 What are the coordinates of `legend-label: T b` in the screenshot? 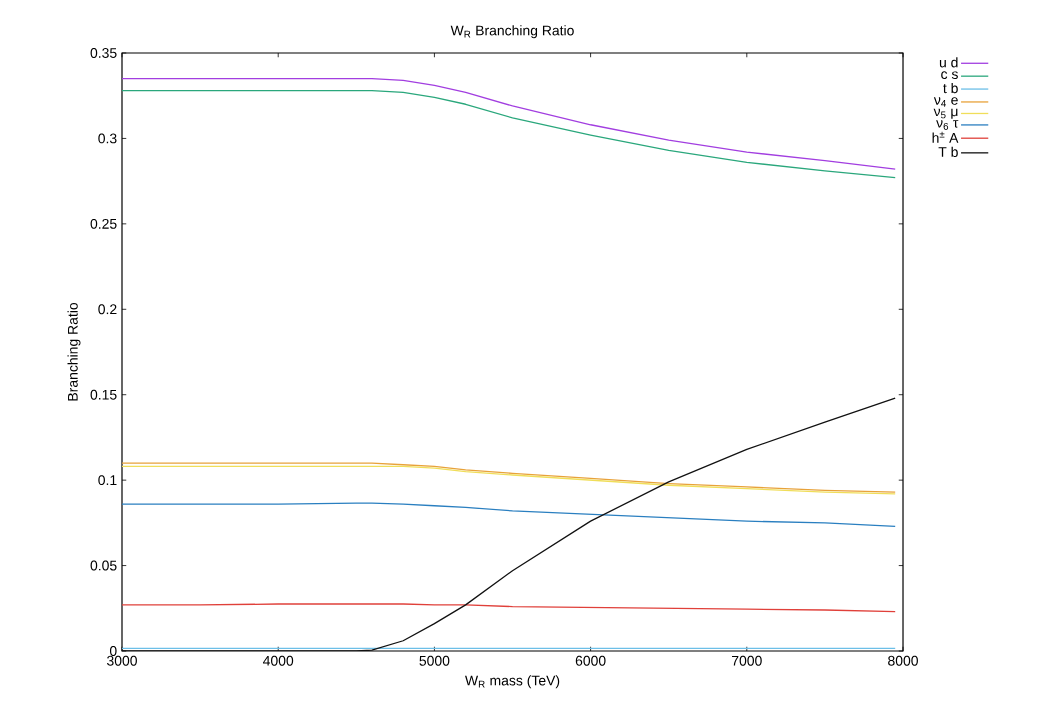 It's located at (948, 151).